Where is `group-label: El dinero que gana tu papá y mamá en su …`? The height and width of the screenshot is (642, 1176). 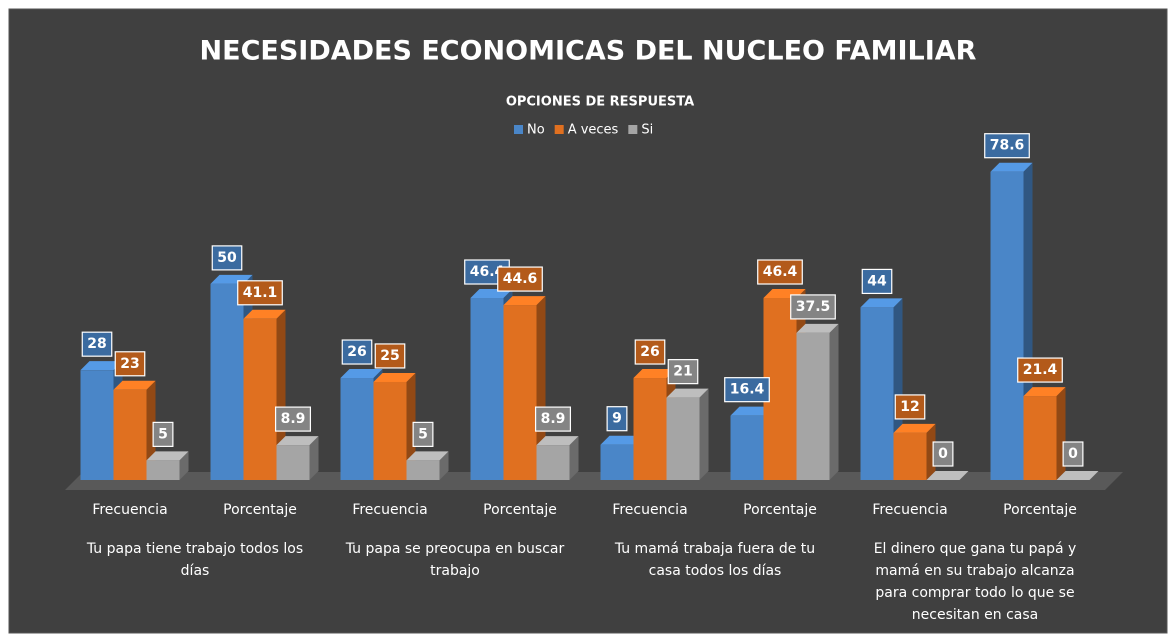
group-label: El dinero que gana tu papá y mamá en su … is located at coordinates (975, 582).